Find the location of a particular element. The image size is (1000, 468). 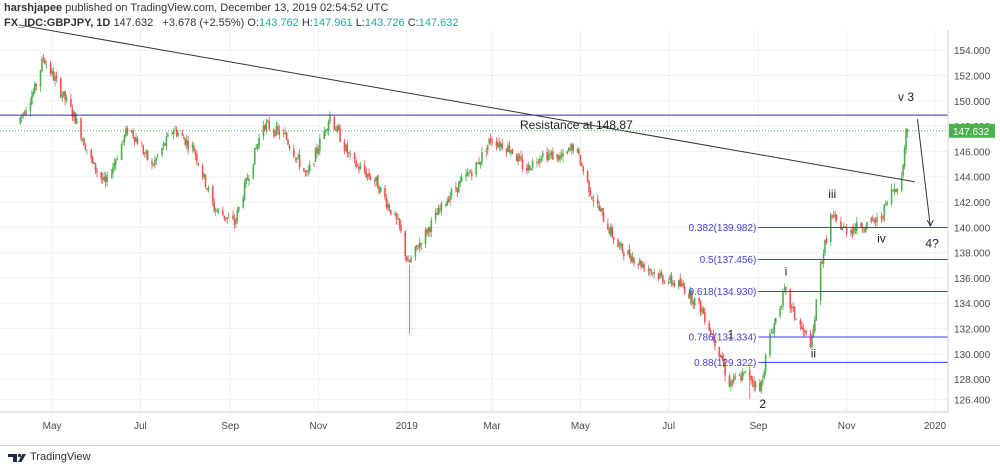

tradingview-logo-icon is located at coordinates (17, 457).